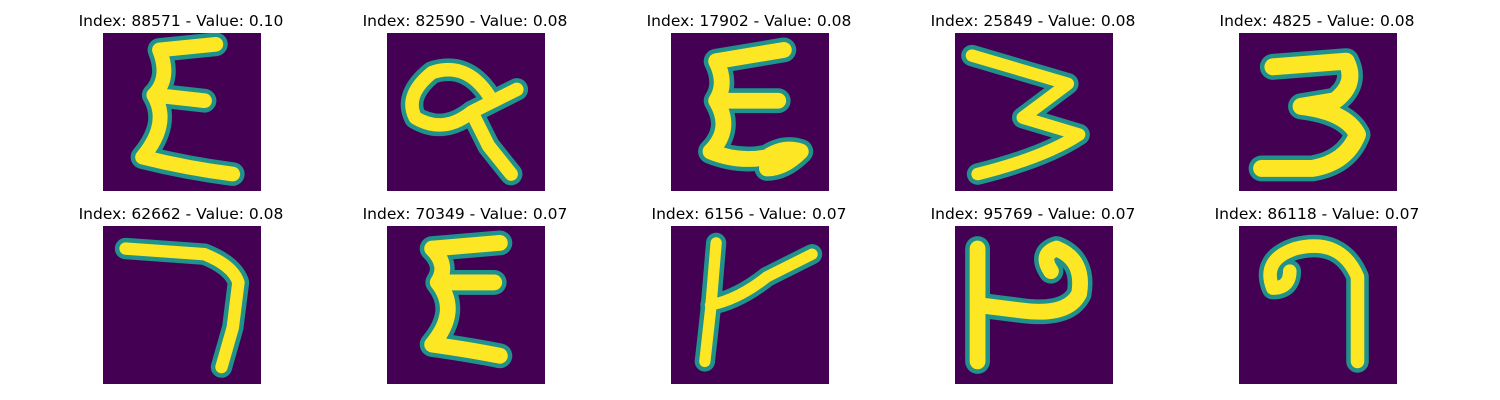  I want to click on panel-title: Index: 88571 - Value: 0.10, so click(181, 21).